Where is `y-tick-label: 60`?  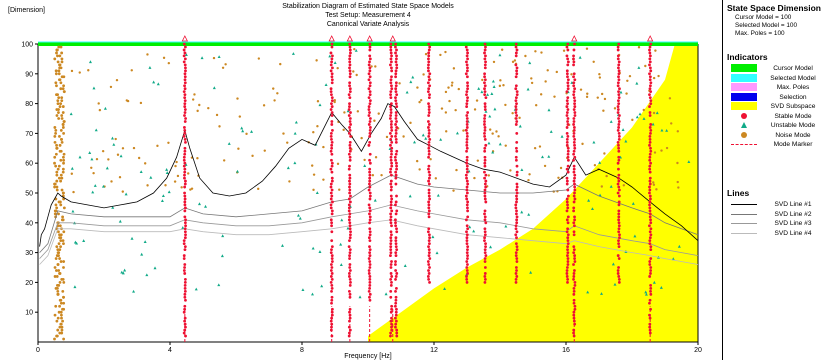 y-tick-label: 60 is located at coordinates (29, 164).